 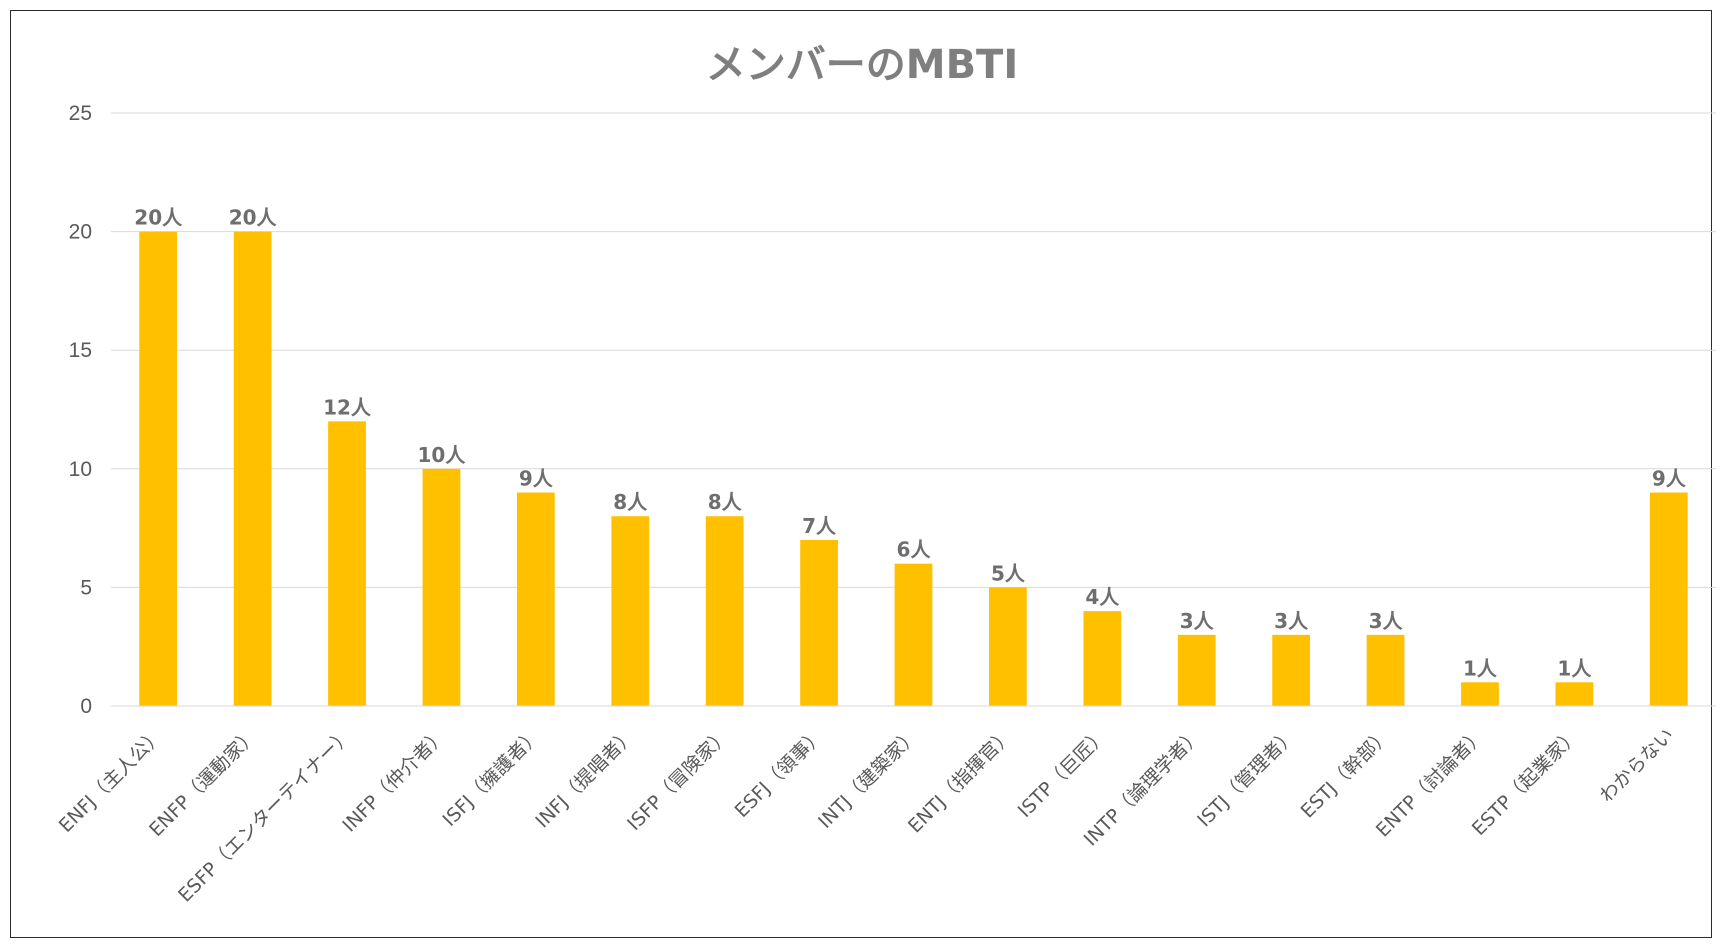 I want to click on data-label: 10人, so click(x=442, y=455).